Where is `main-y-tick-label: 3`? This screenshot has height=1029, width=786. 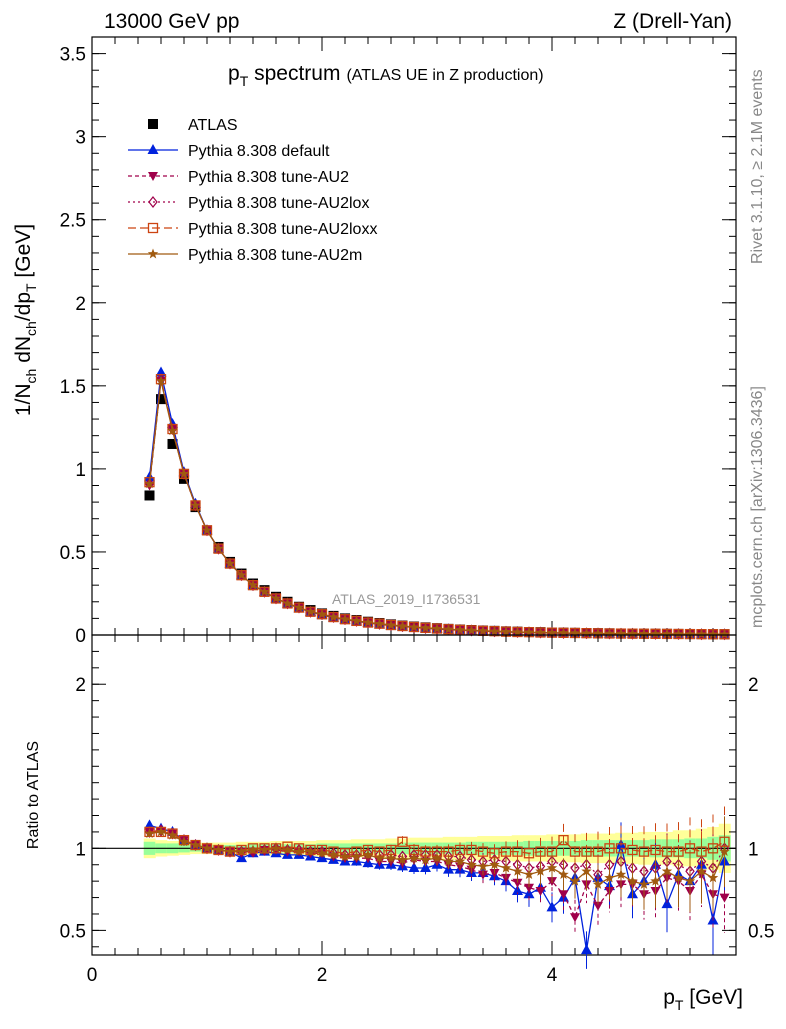
main-y-tick-label: 3 is located at coordinates (80, 138).